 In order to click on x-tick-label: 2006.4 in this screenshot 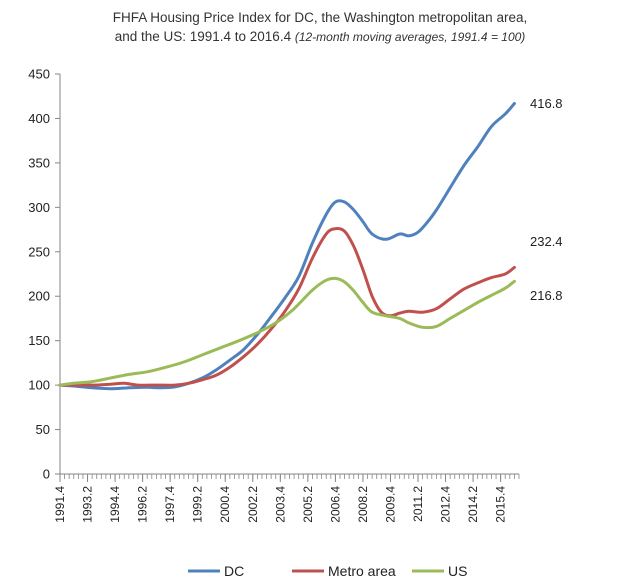, I will do `click(335, 504)`.